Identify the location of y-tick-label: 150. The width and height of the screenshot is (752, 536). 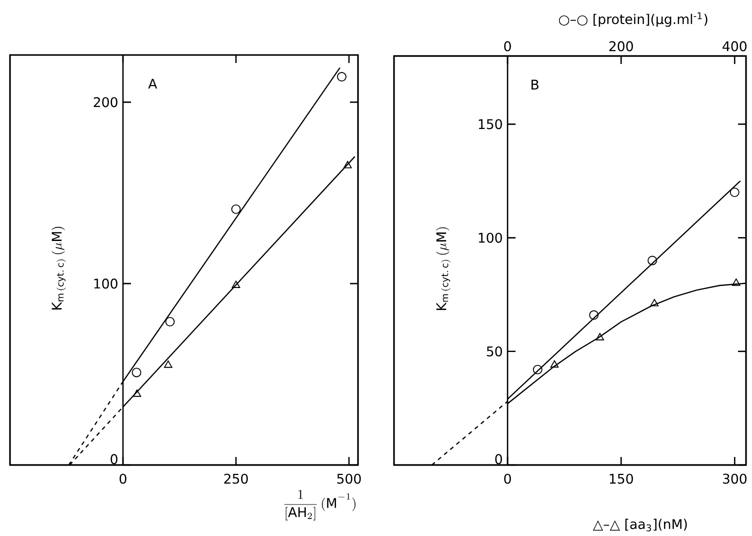
(490, 124).